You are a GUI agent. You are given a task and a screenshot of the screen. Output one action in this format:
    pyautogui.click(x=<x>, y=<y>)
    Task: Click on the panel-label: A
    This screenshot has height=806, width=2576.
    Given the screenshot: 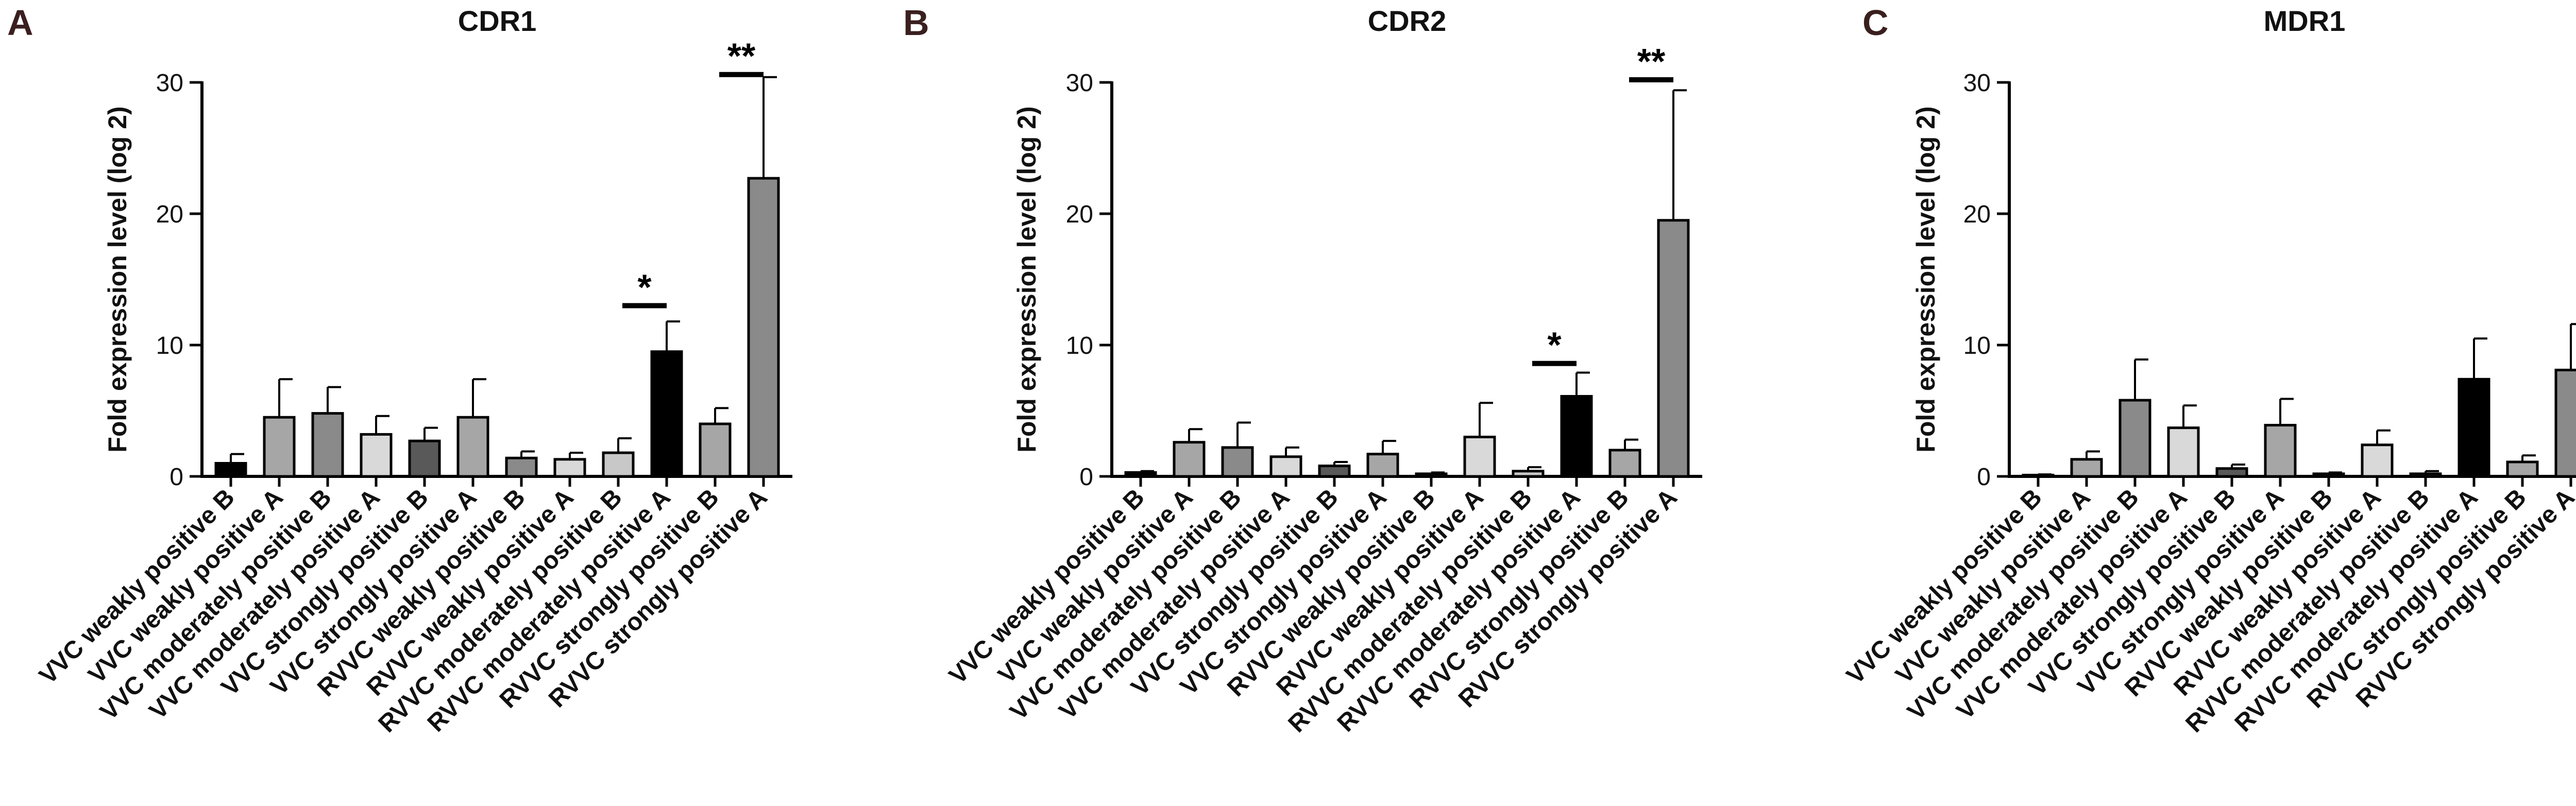 What is the action you would take?
    pyautogui.click(x=20, y=23)
    